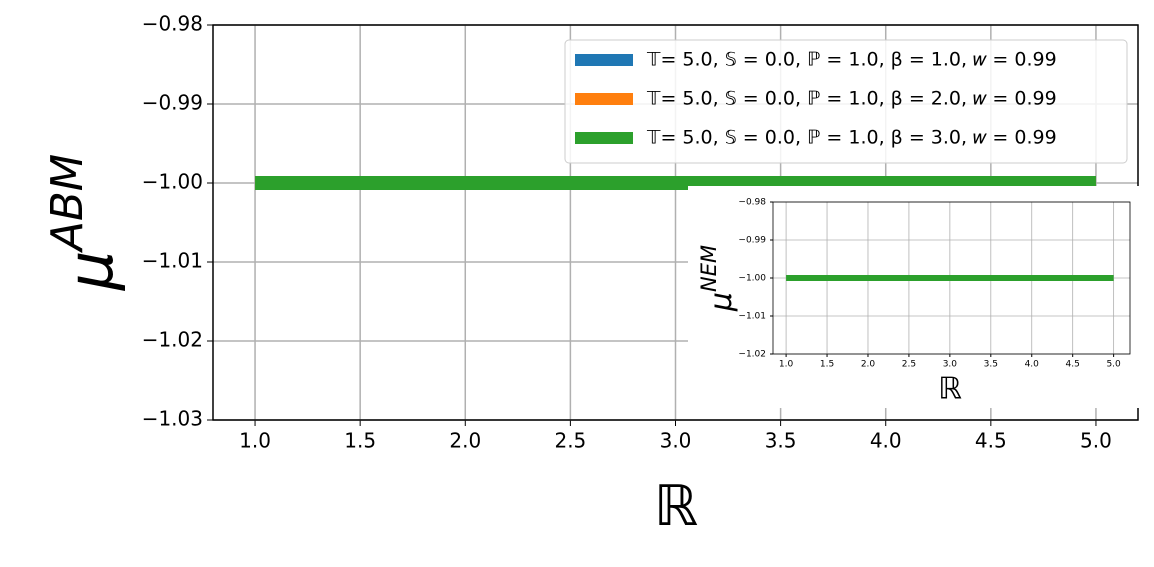 This screenshot has width=1154, height=567. Describe the element at coordinates (172, 419) in the screenshot. I see `y-tick-label: −1.03` at that location.